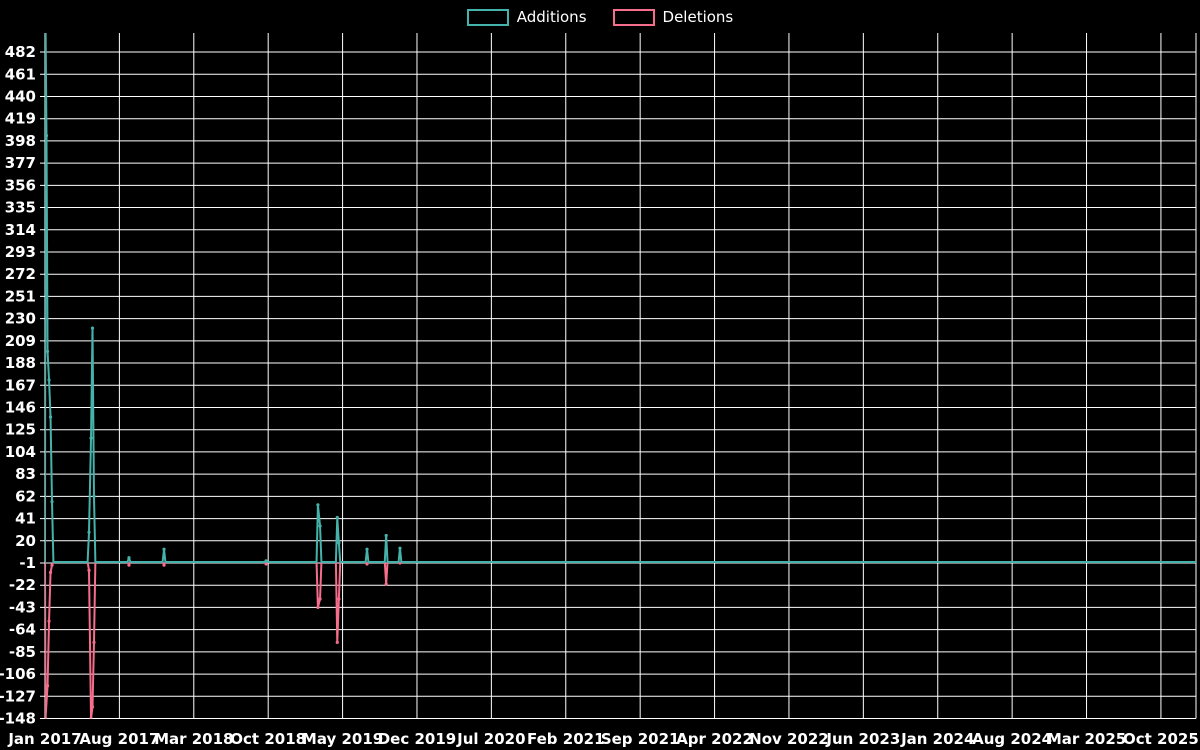 Image resolution: width=1200 pixels, height=750 pixels. I want to click on legend-item-deletions: Deletions, so click(673, 17).